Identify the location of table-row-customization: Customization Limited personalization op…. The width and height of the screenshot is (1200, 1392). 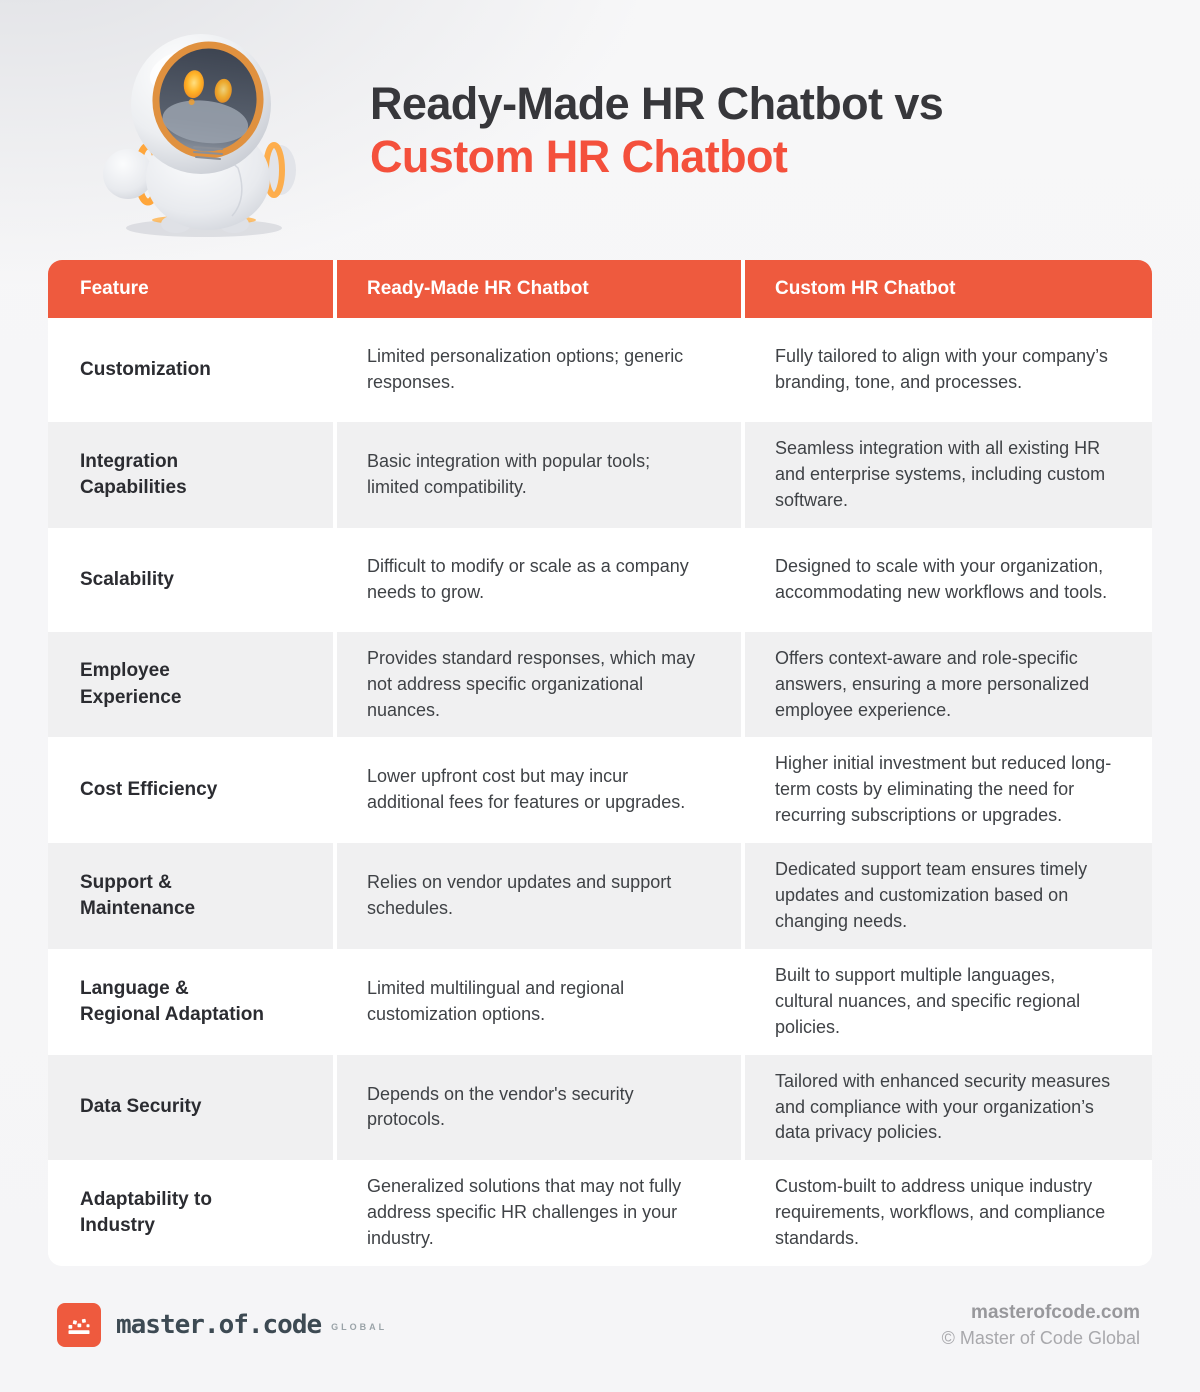
(600, 370).